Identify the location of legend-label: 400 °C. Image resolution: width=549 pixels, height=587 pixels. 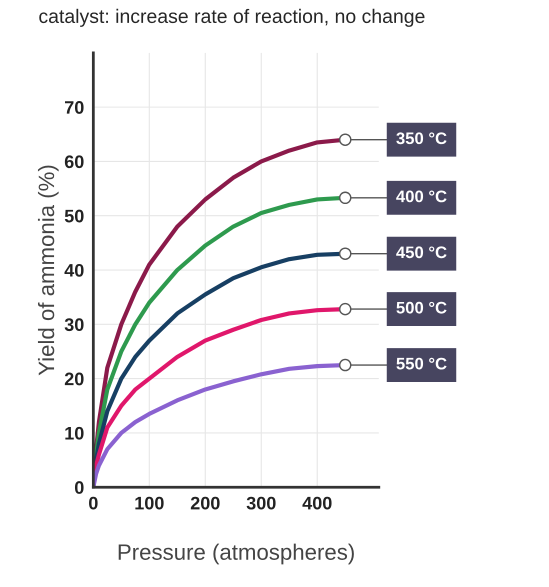
(421, 196).